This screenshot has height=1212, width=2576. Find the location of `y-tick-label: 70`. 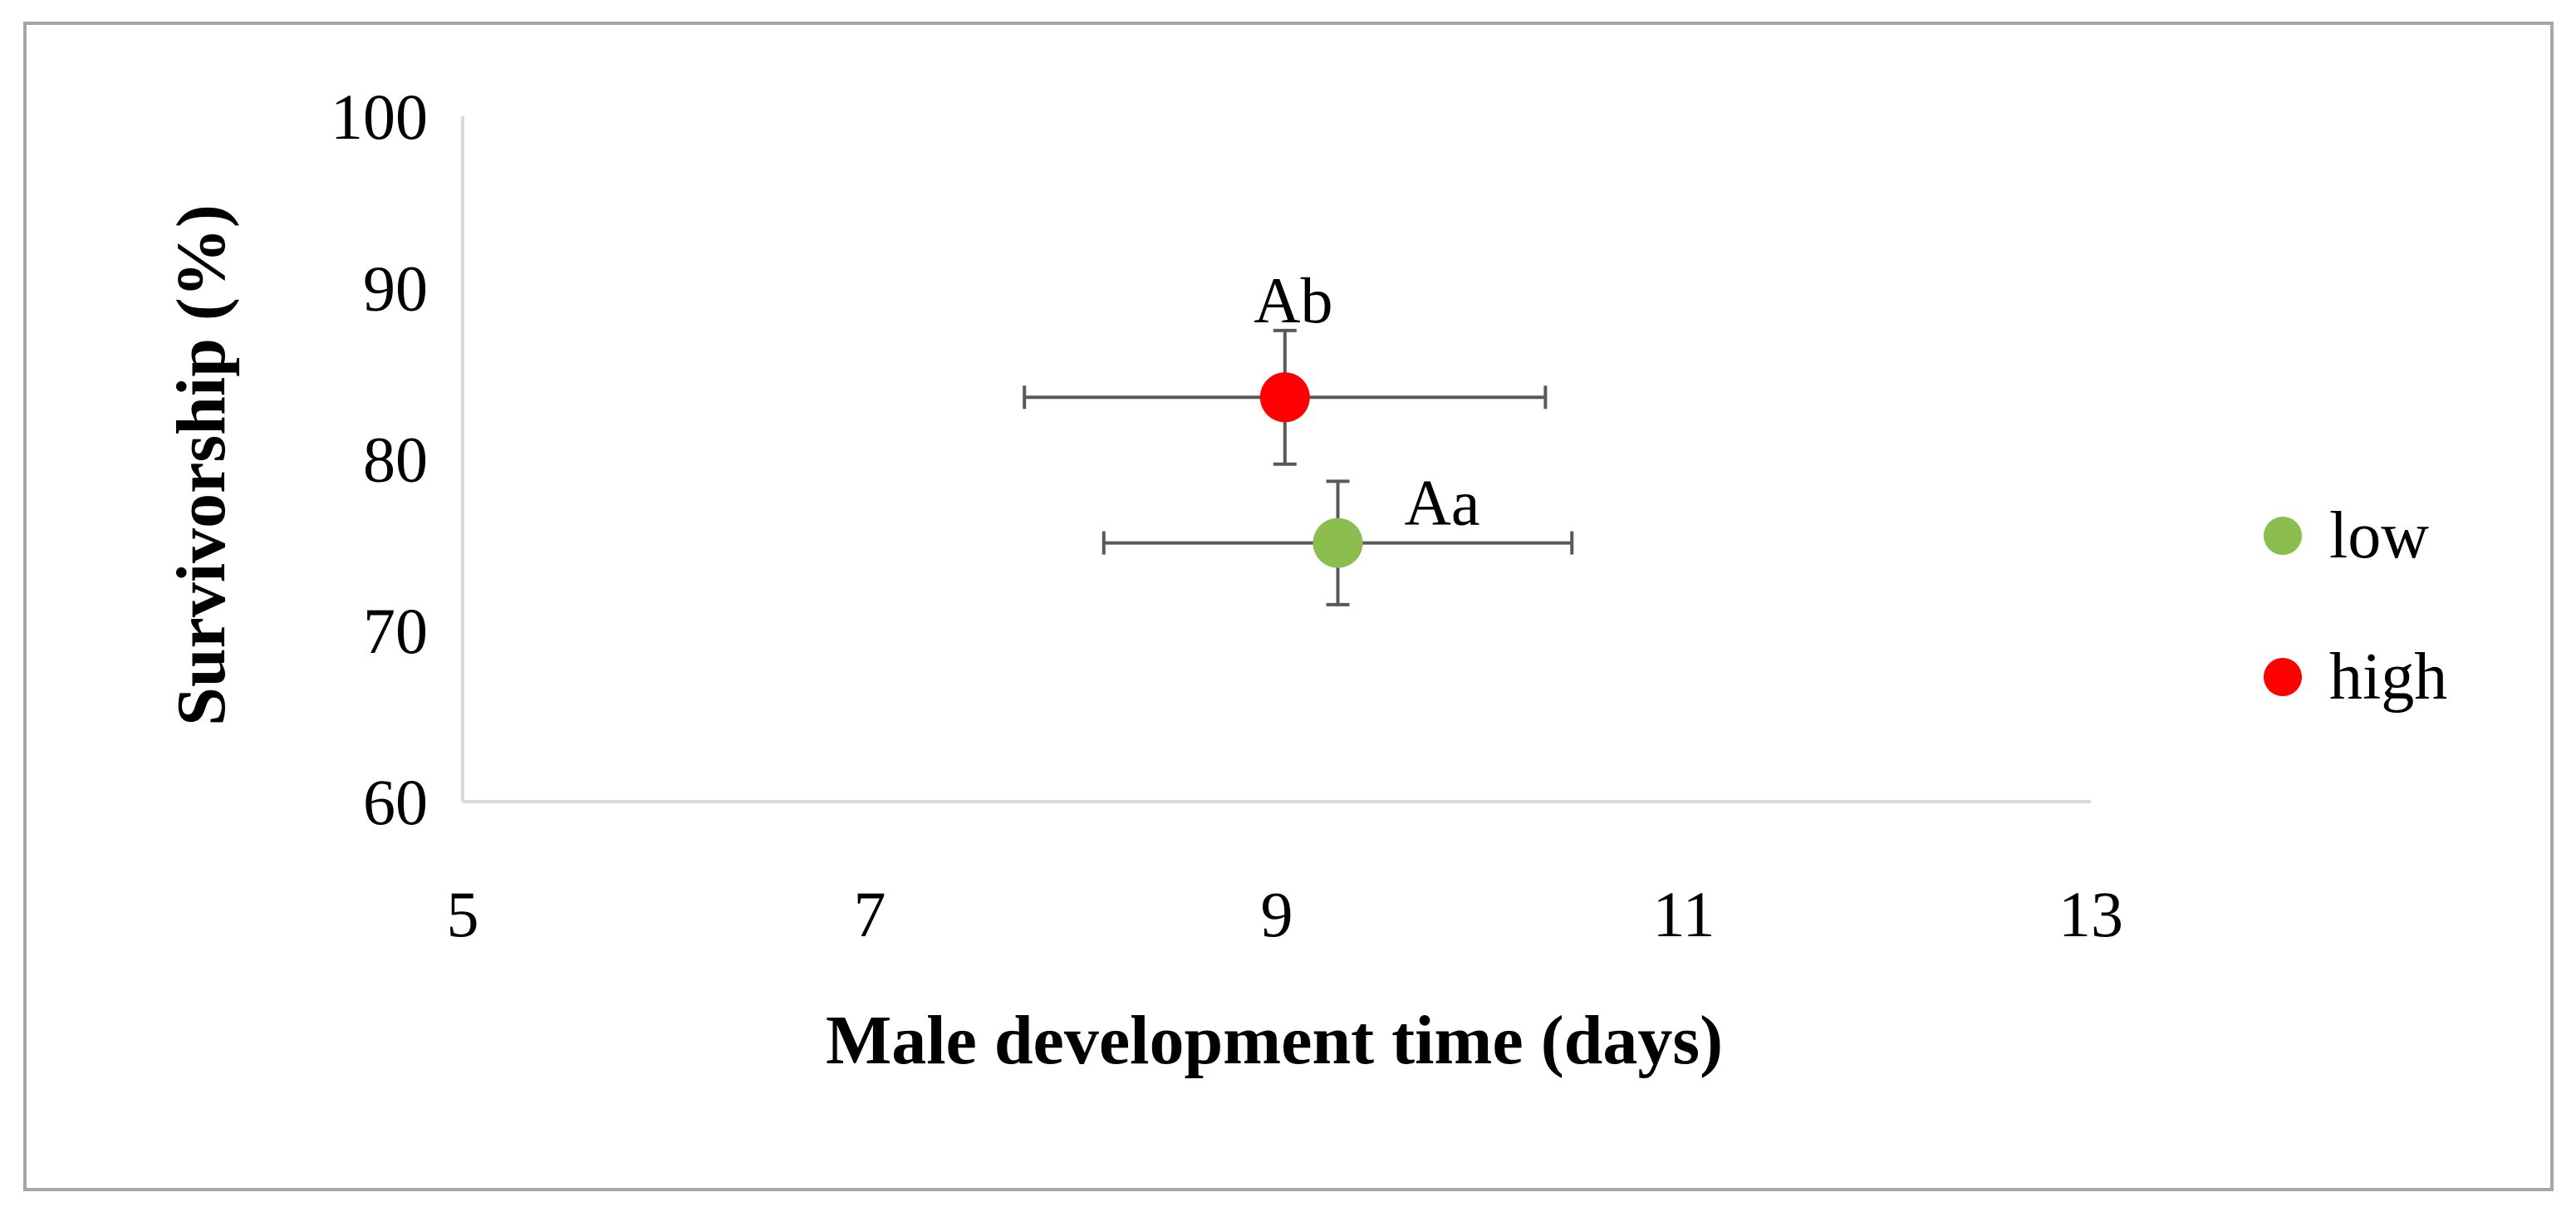

y-tick-label: 70 is located at coordinates (395, 631).